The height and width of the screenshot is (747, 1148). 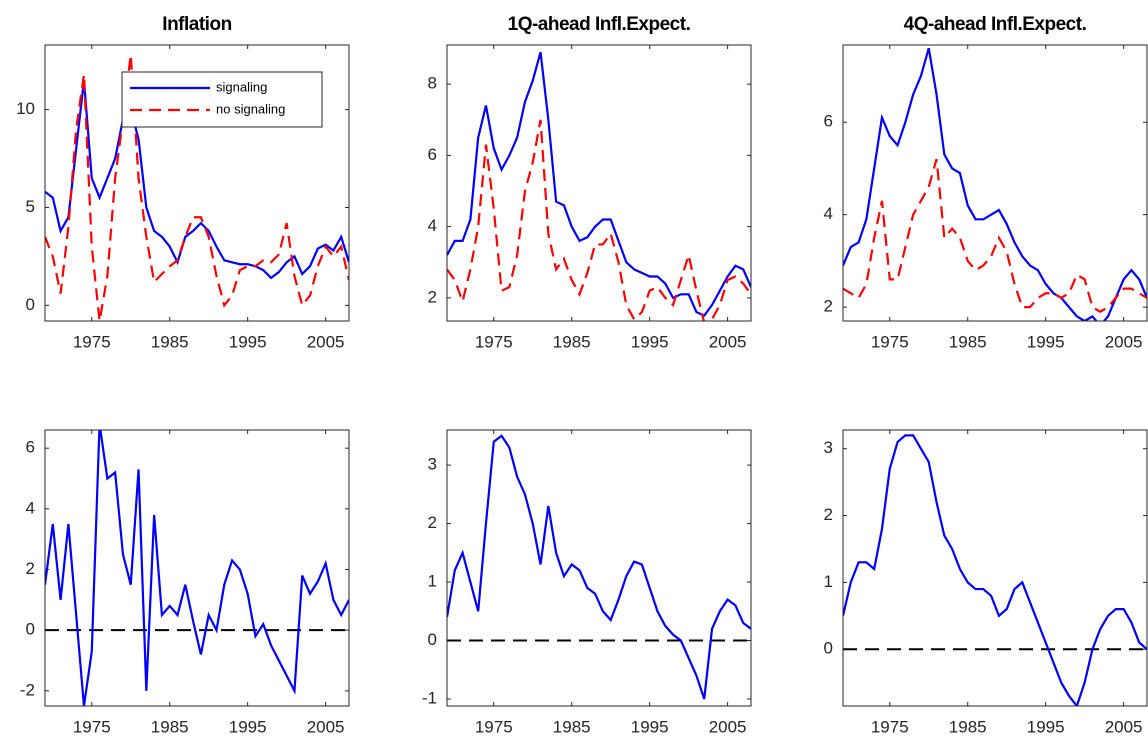 I want to click on legend-label: signaling, so click(x=241, y=86).